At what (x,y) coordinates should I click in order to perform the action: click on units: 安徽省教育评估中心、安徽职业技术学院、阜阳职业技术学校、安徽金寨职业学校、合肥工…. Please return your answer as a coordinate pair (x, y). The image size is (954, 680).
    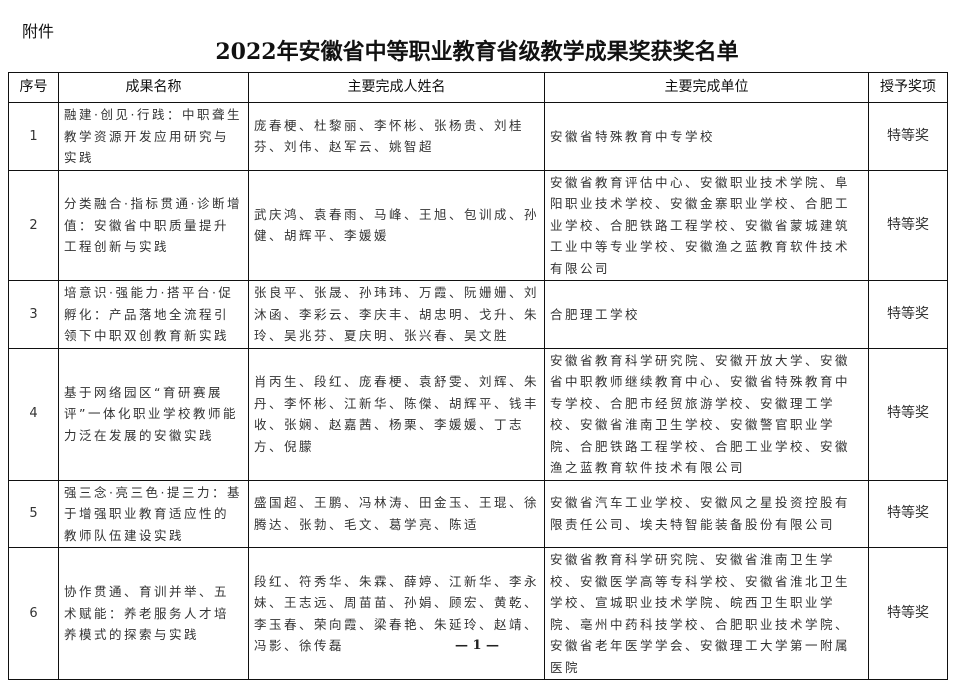
    Looking at the image, I should click on (706, 225).